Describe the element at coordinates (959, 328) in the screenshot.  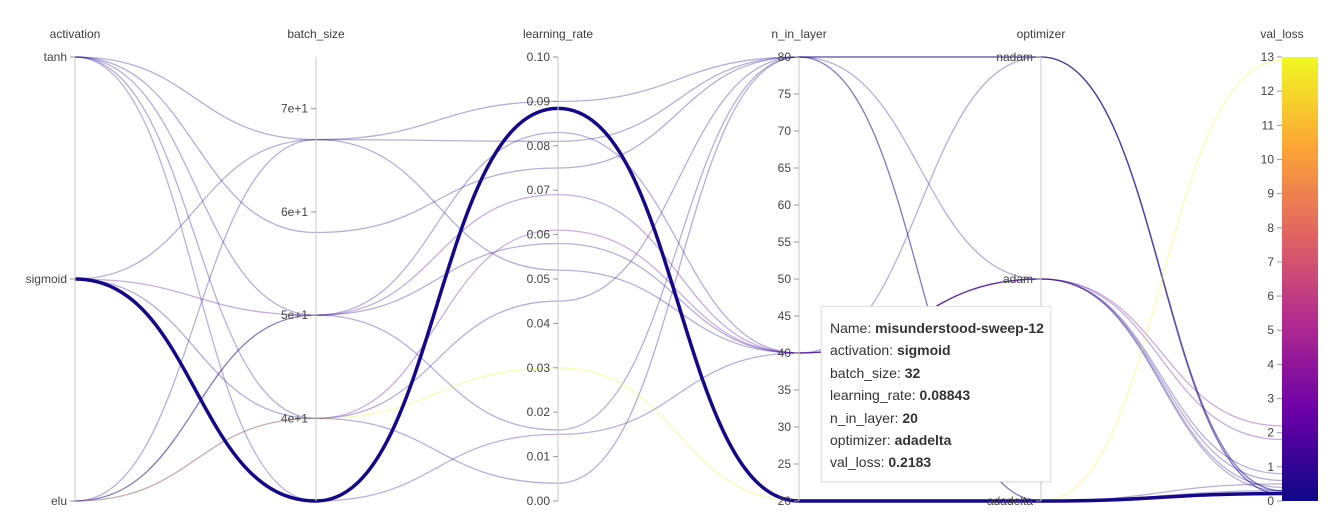
I see `tooltip-value: misunderstood-sweep-12` at that location.